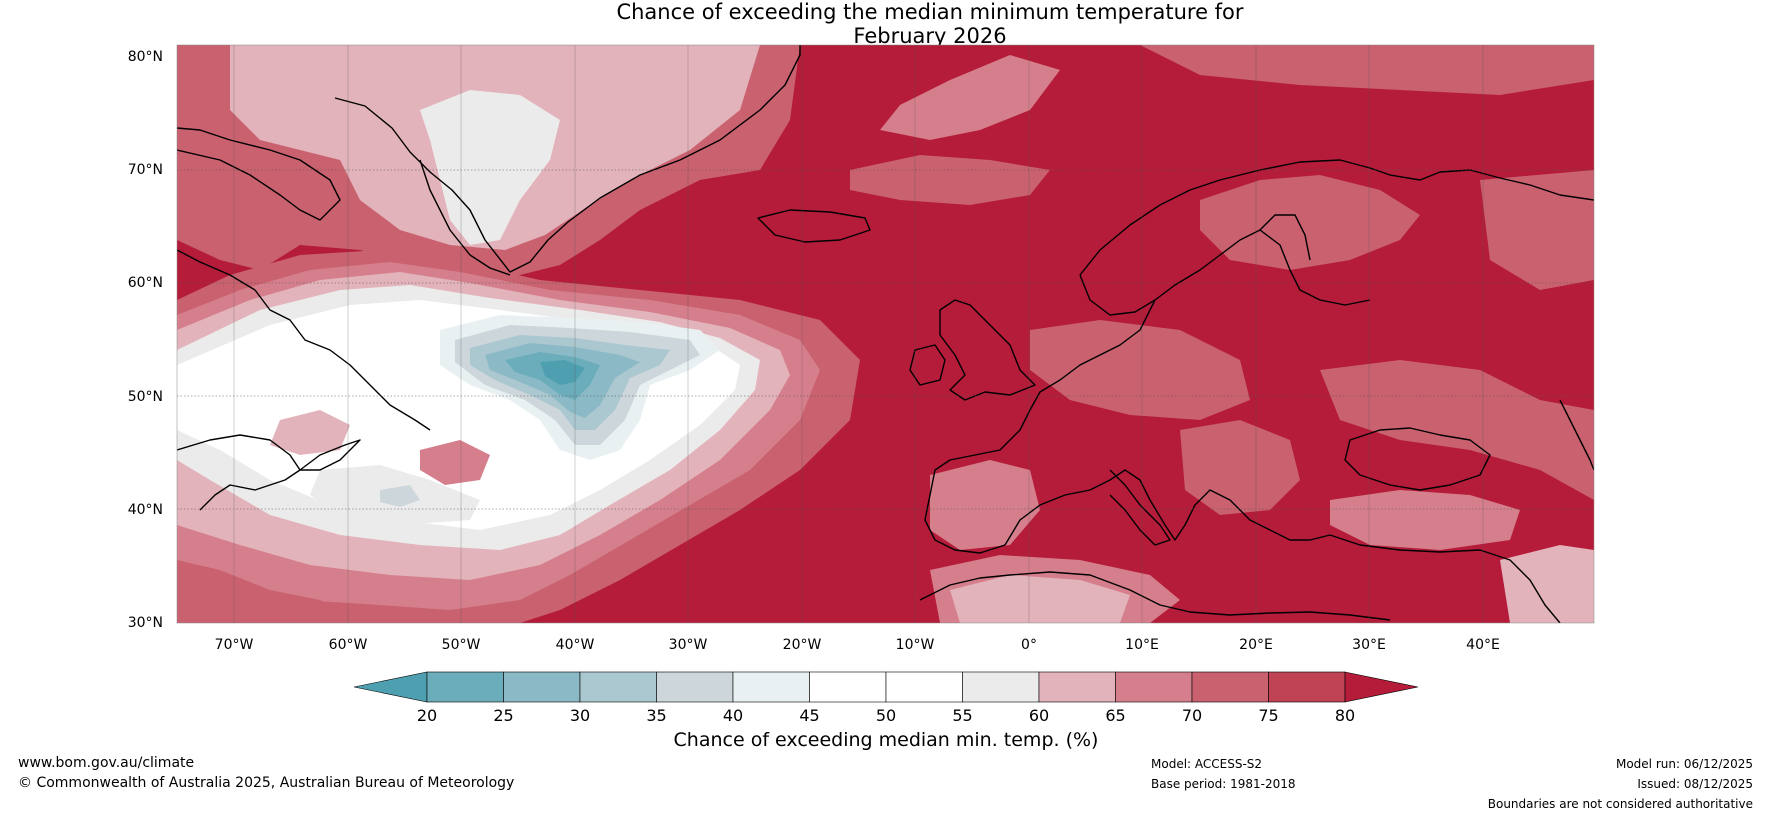 This screenshot has width=1770, height=816. What do you see at coordinates (1140, 507) in the screenshot?
I see `italy-coast` at bounding box center [1140, 507].